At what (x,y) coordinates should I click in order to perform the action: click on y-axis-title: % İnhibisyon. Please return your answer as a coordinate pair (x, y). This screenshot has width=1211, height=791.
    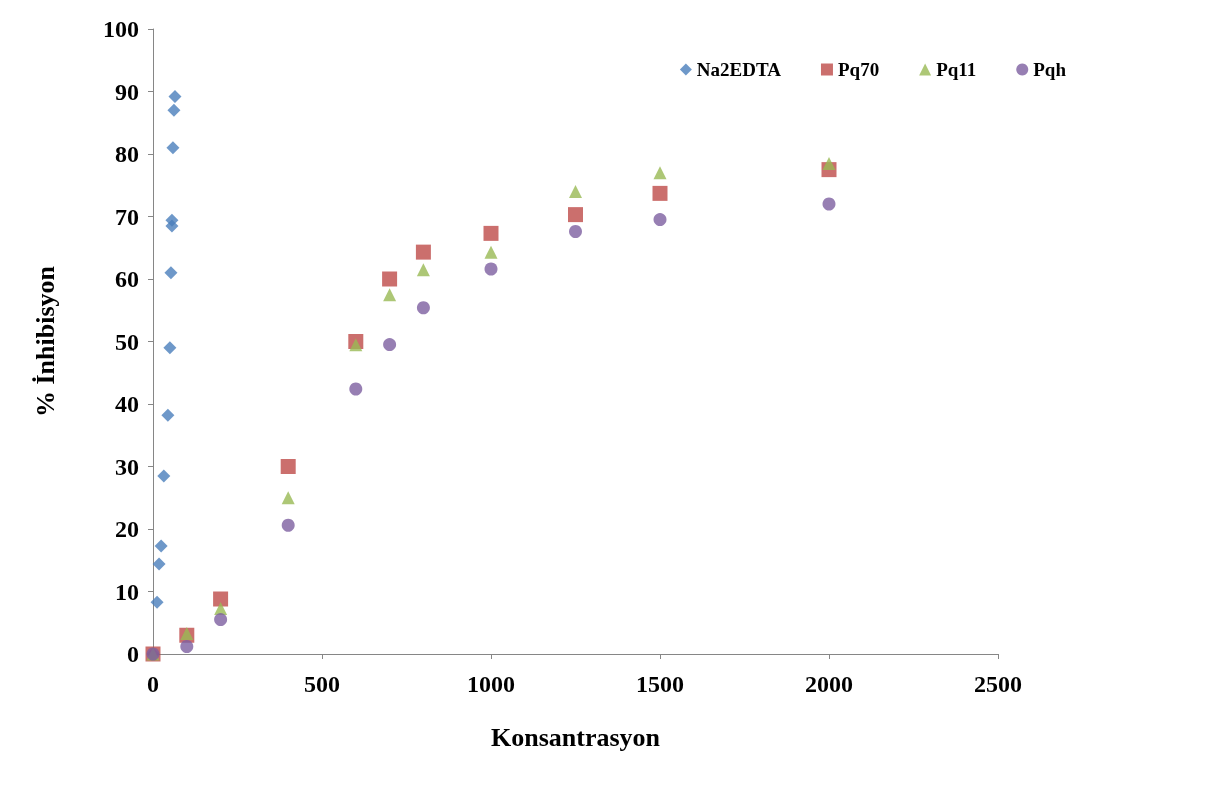
    Looking at the image, I should click on (45, 341).